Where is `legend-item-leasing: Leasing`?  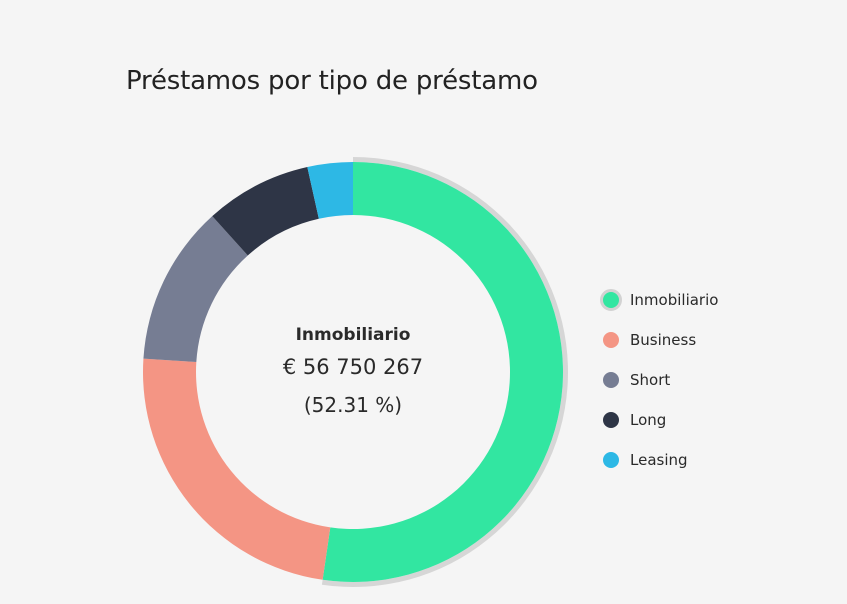 legend-item-leasing: Leasing is located at coordinates (658, 460).